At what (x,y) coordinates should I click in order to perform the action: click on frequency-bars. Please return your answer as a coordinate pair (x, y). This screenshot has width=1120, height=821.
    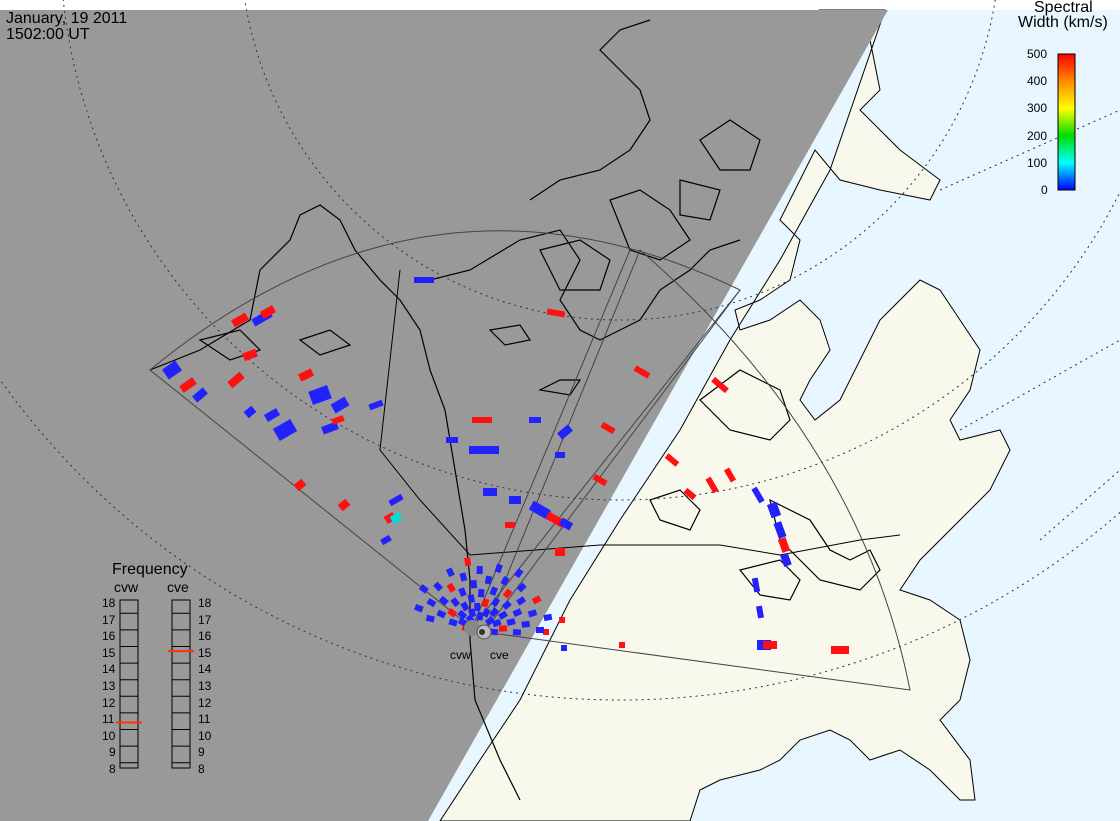
    Looking at the image, I should click on (155, 684).